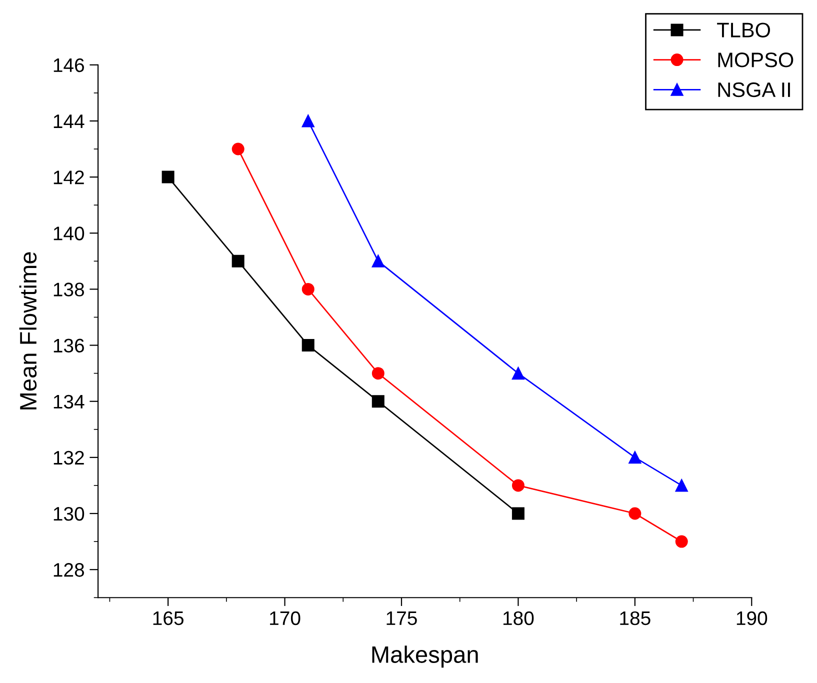 This screenshot has width=817, height=683. I want to click on x-tick-label: 180, so click(518, 618).